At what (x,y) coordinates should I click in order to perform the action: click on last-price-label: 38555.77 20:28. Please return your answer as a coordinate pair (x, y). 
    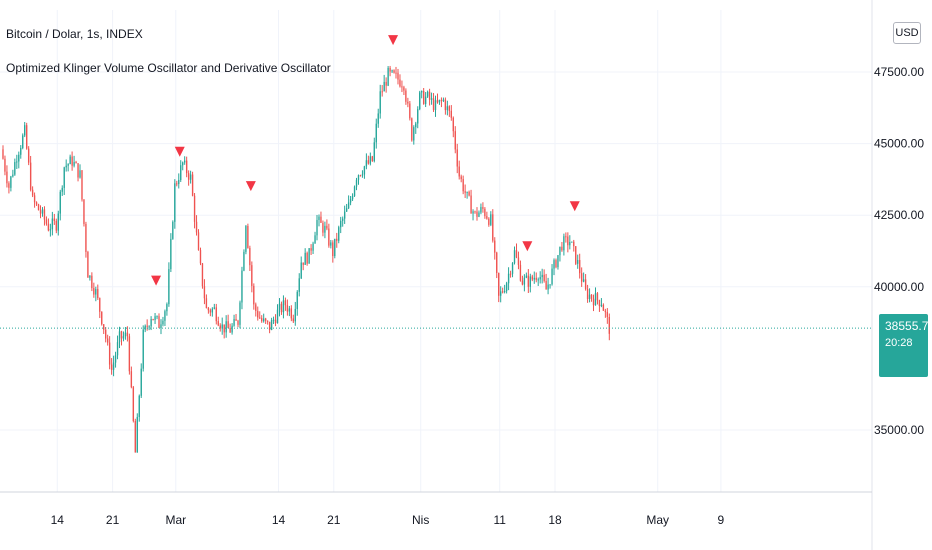
    Looking at the image, I should click on (905, 345).